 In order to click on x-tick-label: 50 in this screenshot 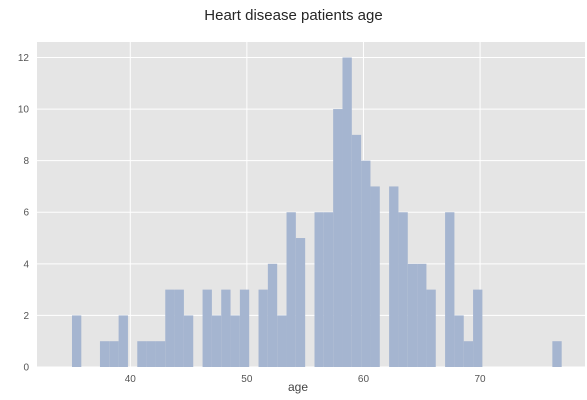, I will do `click(247, 379)`.